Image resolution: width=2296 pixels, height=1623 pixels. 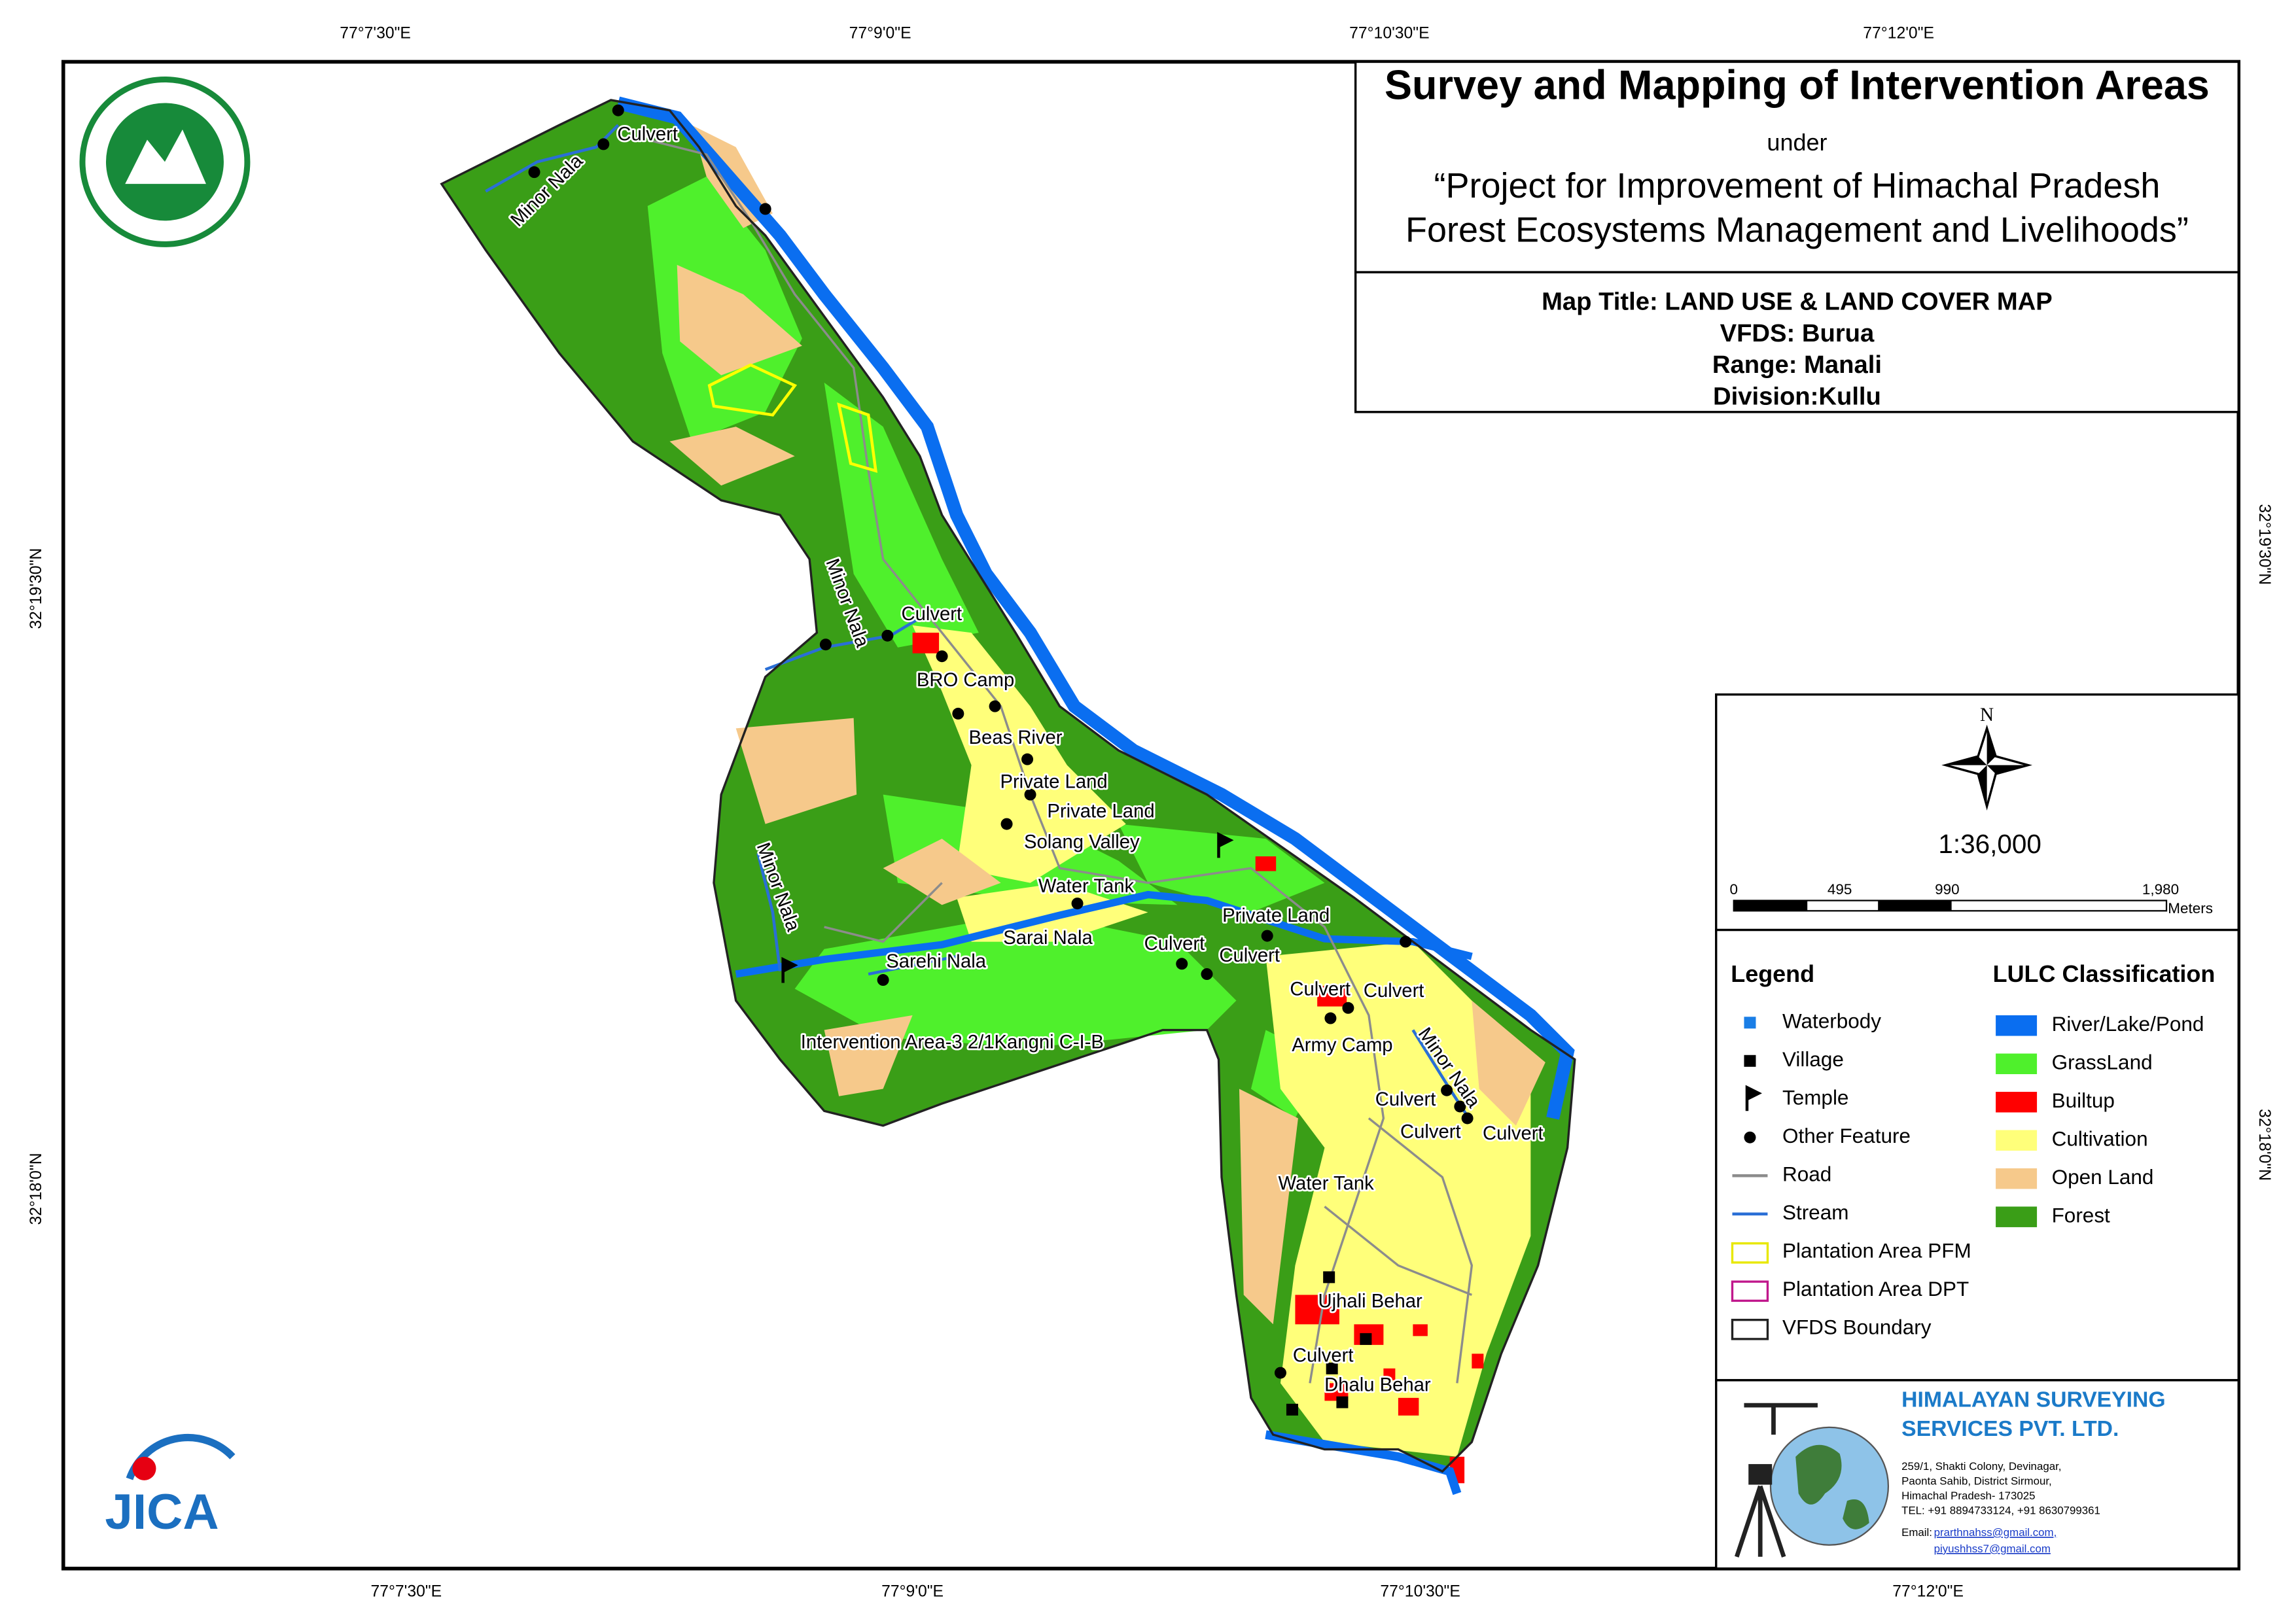 What do you see at coordinates (2083, 1100) in the screenshot?
I see `lulc-item: Builtup` at bounding box center [2083, 1100].